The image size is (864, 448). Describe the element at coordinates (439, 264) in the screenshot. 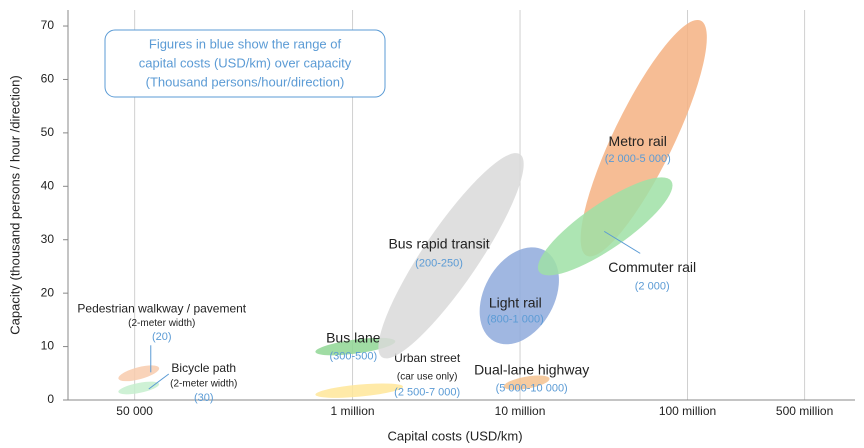

I see `mode-range-label: (200-250)` at that location.